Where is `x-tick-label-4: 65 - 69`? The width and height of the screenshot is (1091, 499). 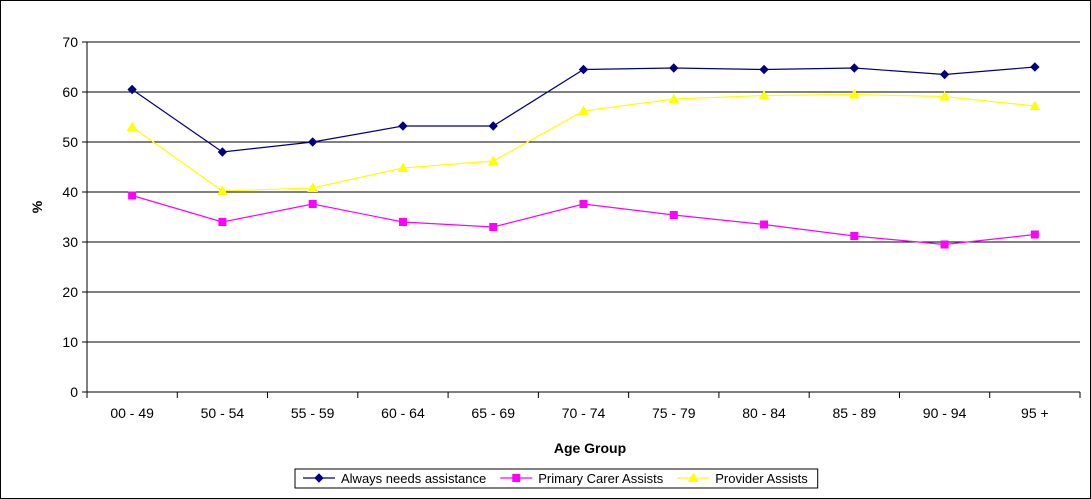
x-tick-label-4: 65 - 69 is located at coordinates (493, 413).